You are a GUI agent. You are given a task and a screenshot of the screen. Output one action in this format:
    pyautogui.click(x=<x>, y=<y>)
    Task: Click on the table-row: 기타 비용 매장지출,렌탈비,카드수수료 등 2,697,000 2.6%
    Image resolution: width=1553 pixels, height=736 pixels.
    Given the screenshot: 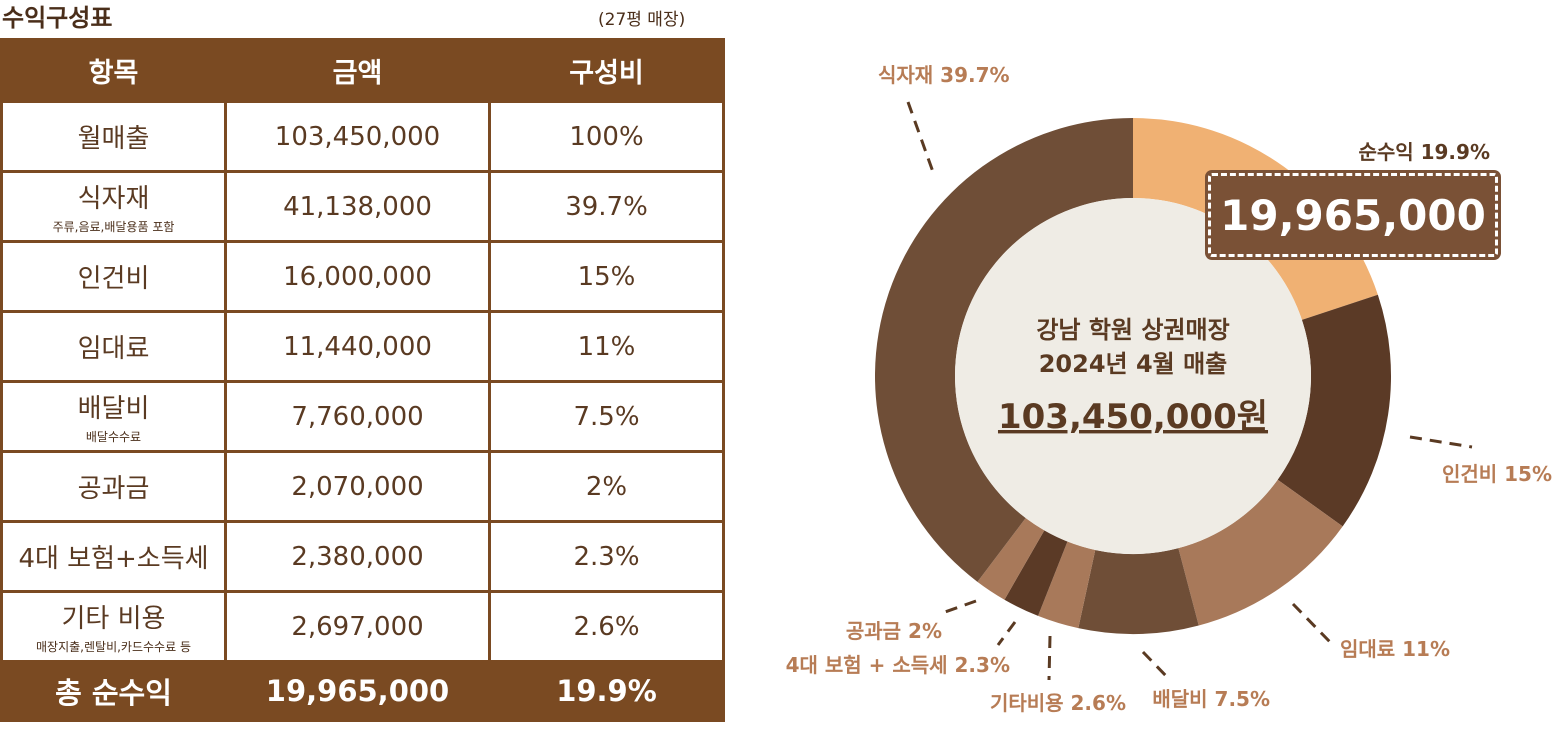 What is the action you would take?
    pyautogui.click(x=362, y=626)
    